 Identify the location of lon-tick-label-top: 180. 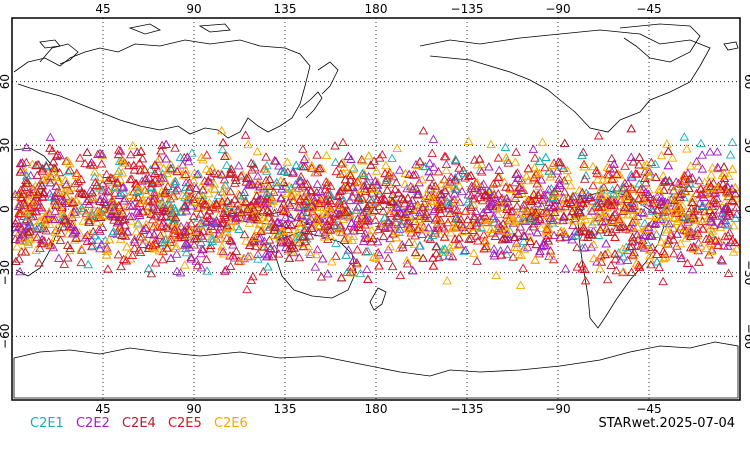
(376, 9).